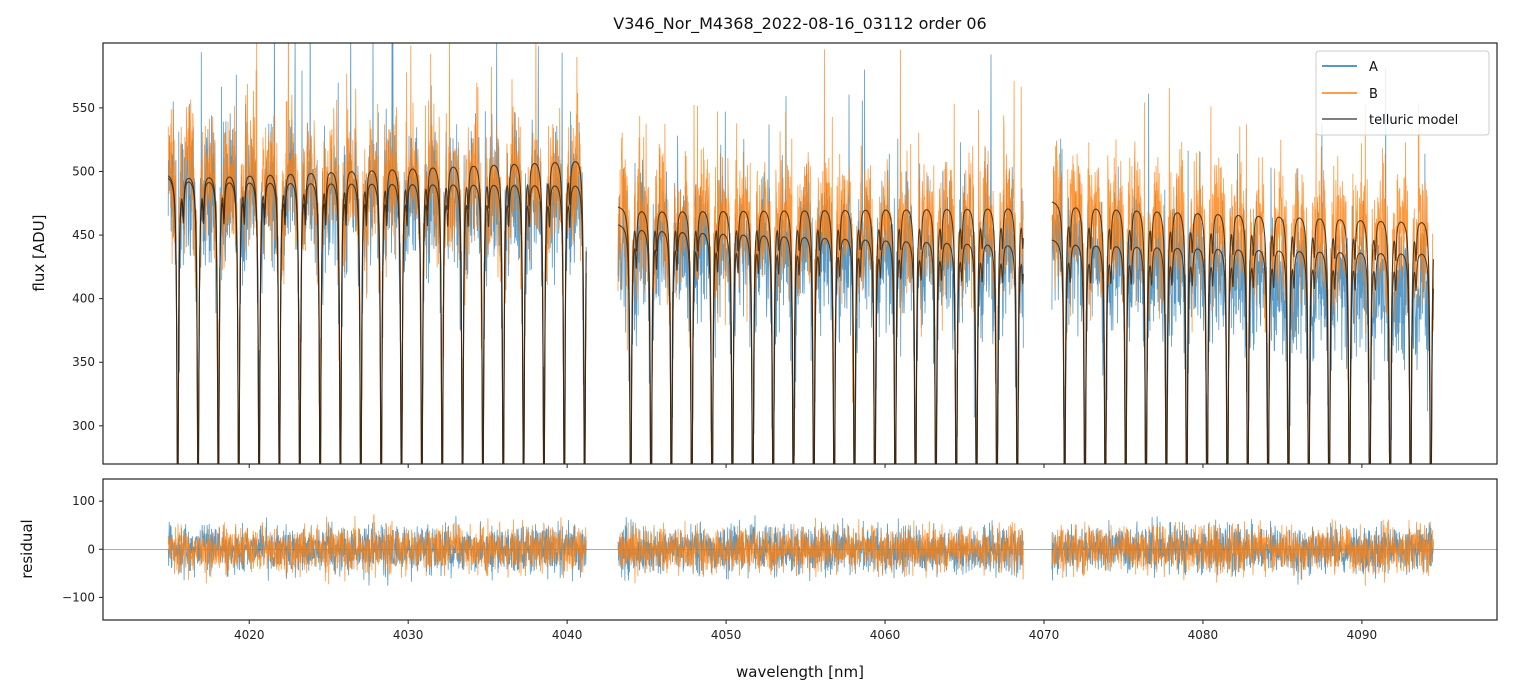 The width and height of the screenshot is (1513, 696). I want to click on x-tick-label: 4060, so click(885, 635).